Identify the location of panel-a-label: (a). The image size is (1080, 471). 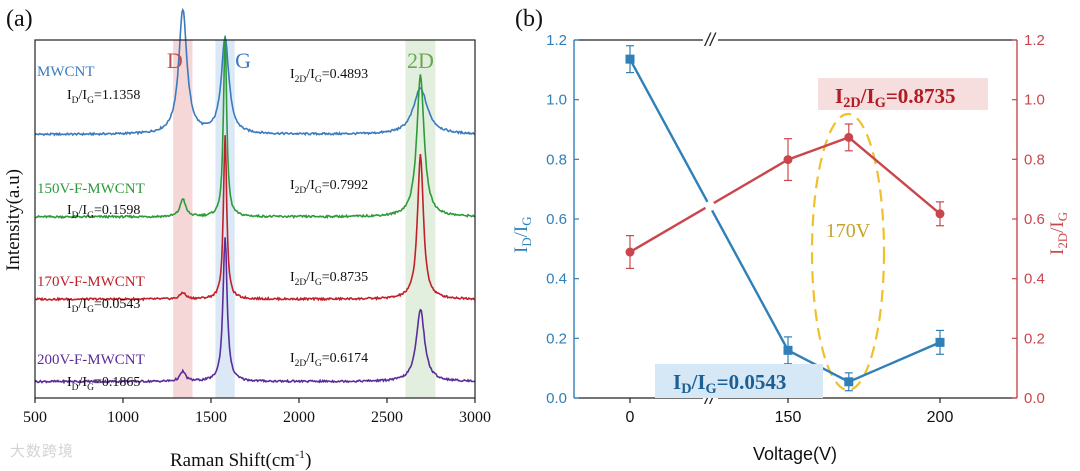
(19, 19).